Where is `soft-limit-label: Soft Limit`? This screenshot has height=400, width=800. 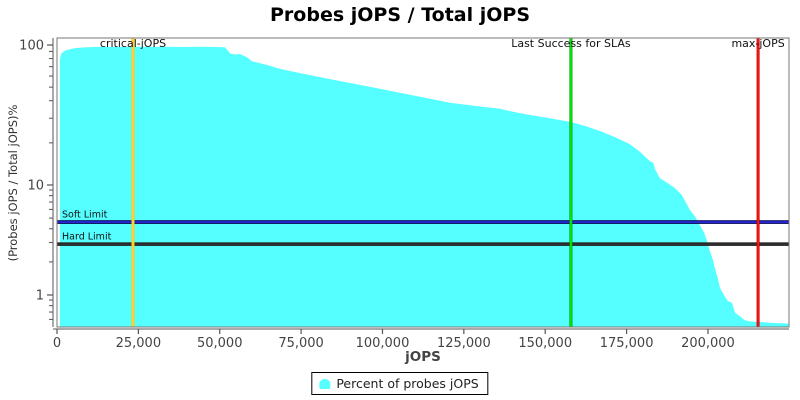
soft-limit-label: Soft Limit is located at coordinates (85, 215).